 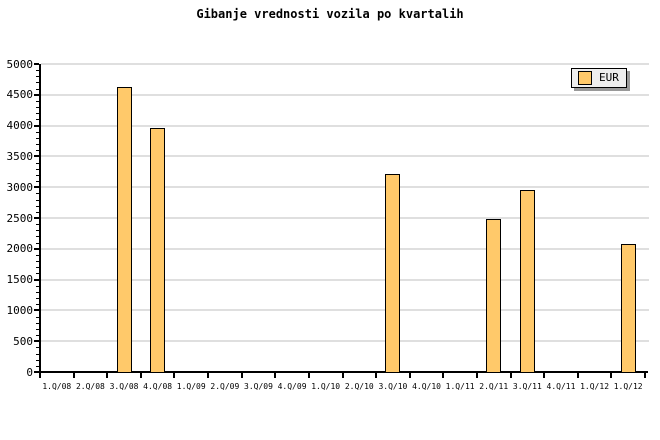 I want to click on legend: EUR, so click(x=599, y=78).